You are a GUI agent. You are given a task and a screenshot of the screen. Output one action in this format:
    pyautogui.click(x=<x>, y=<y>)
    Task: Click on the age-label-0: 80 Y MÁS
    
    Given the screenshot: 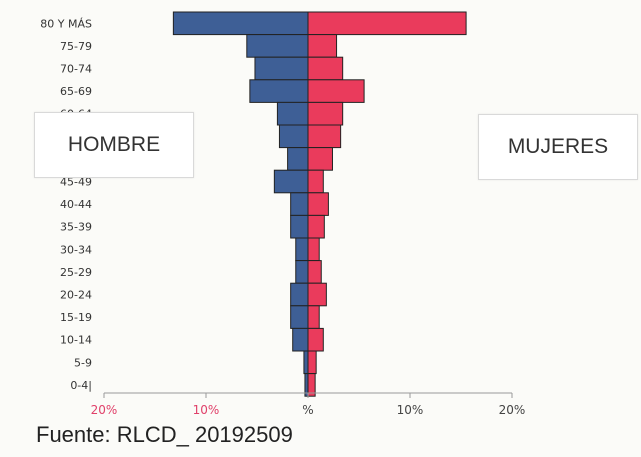 What is the action you would take?
    pyautogui.click(x=66, y=23)
    